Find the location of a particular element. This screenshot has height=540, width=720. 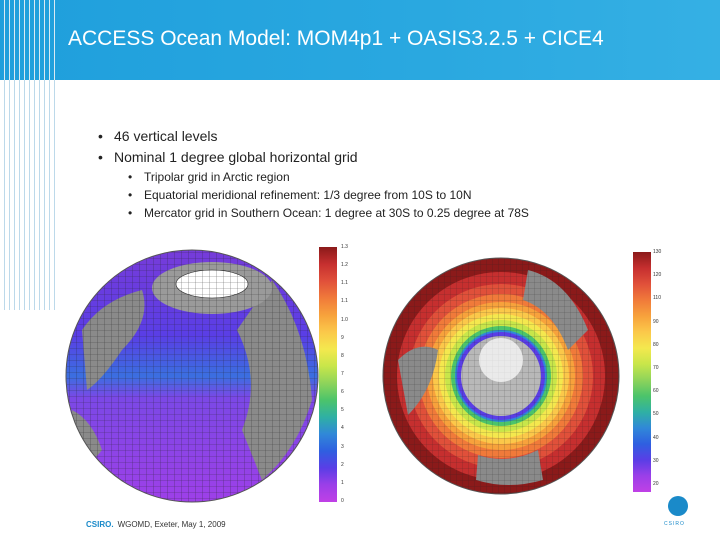

logo-text: CSIRO is located at coordinates (674, 524).